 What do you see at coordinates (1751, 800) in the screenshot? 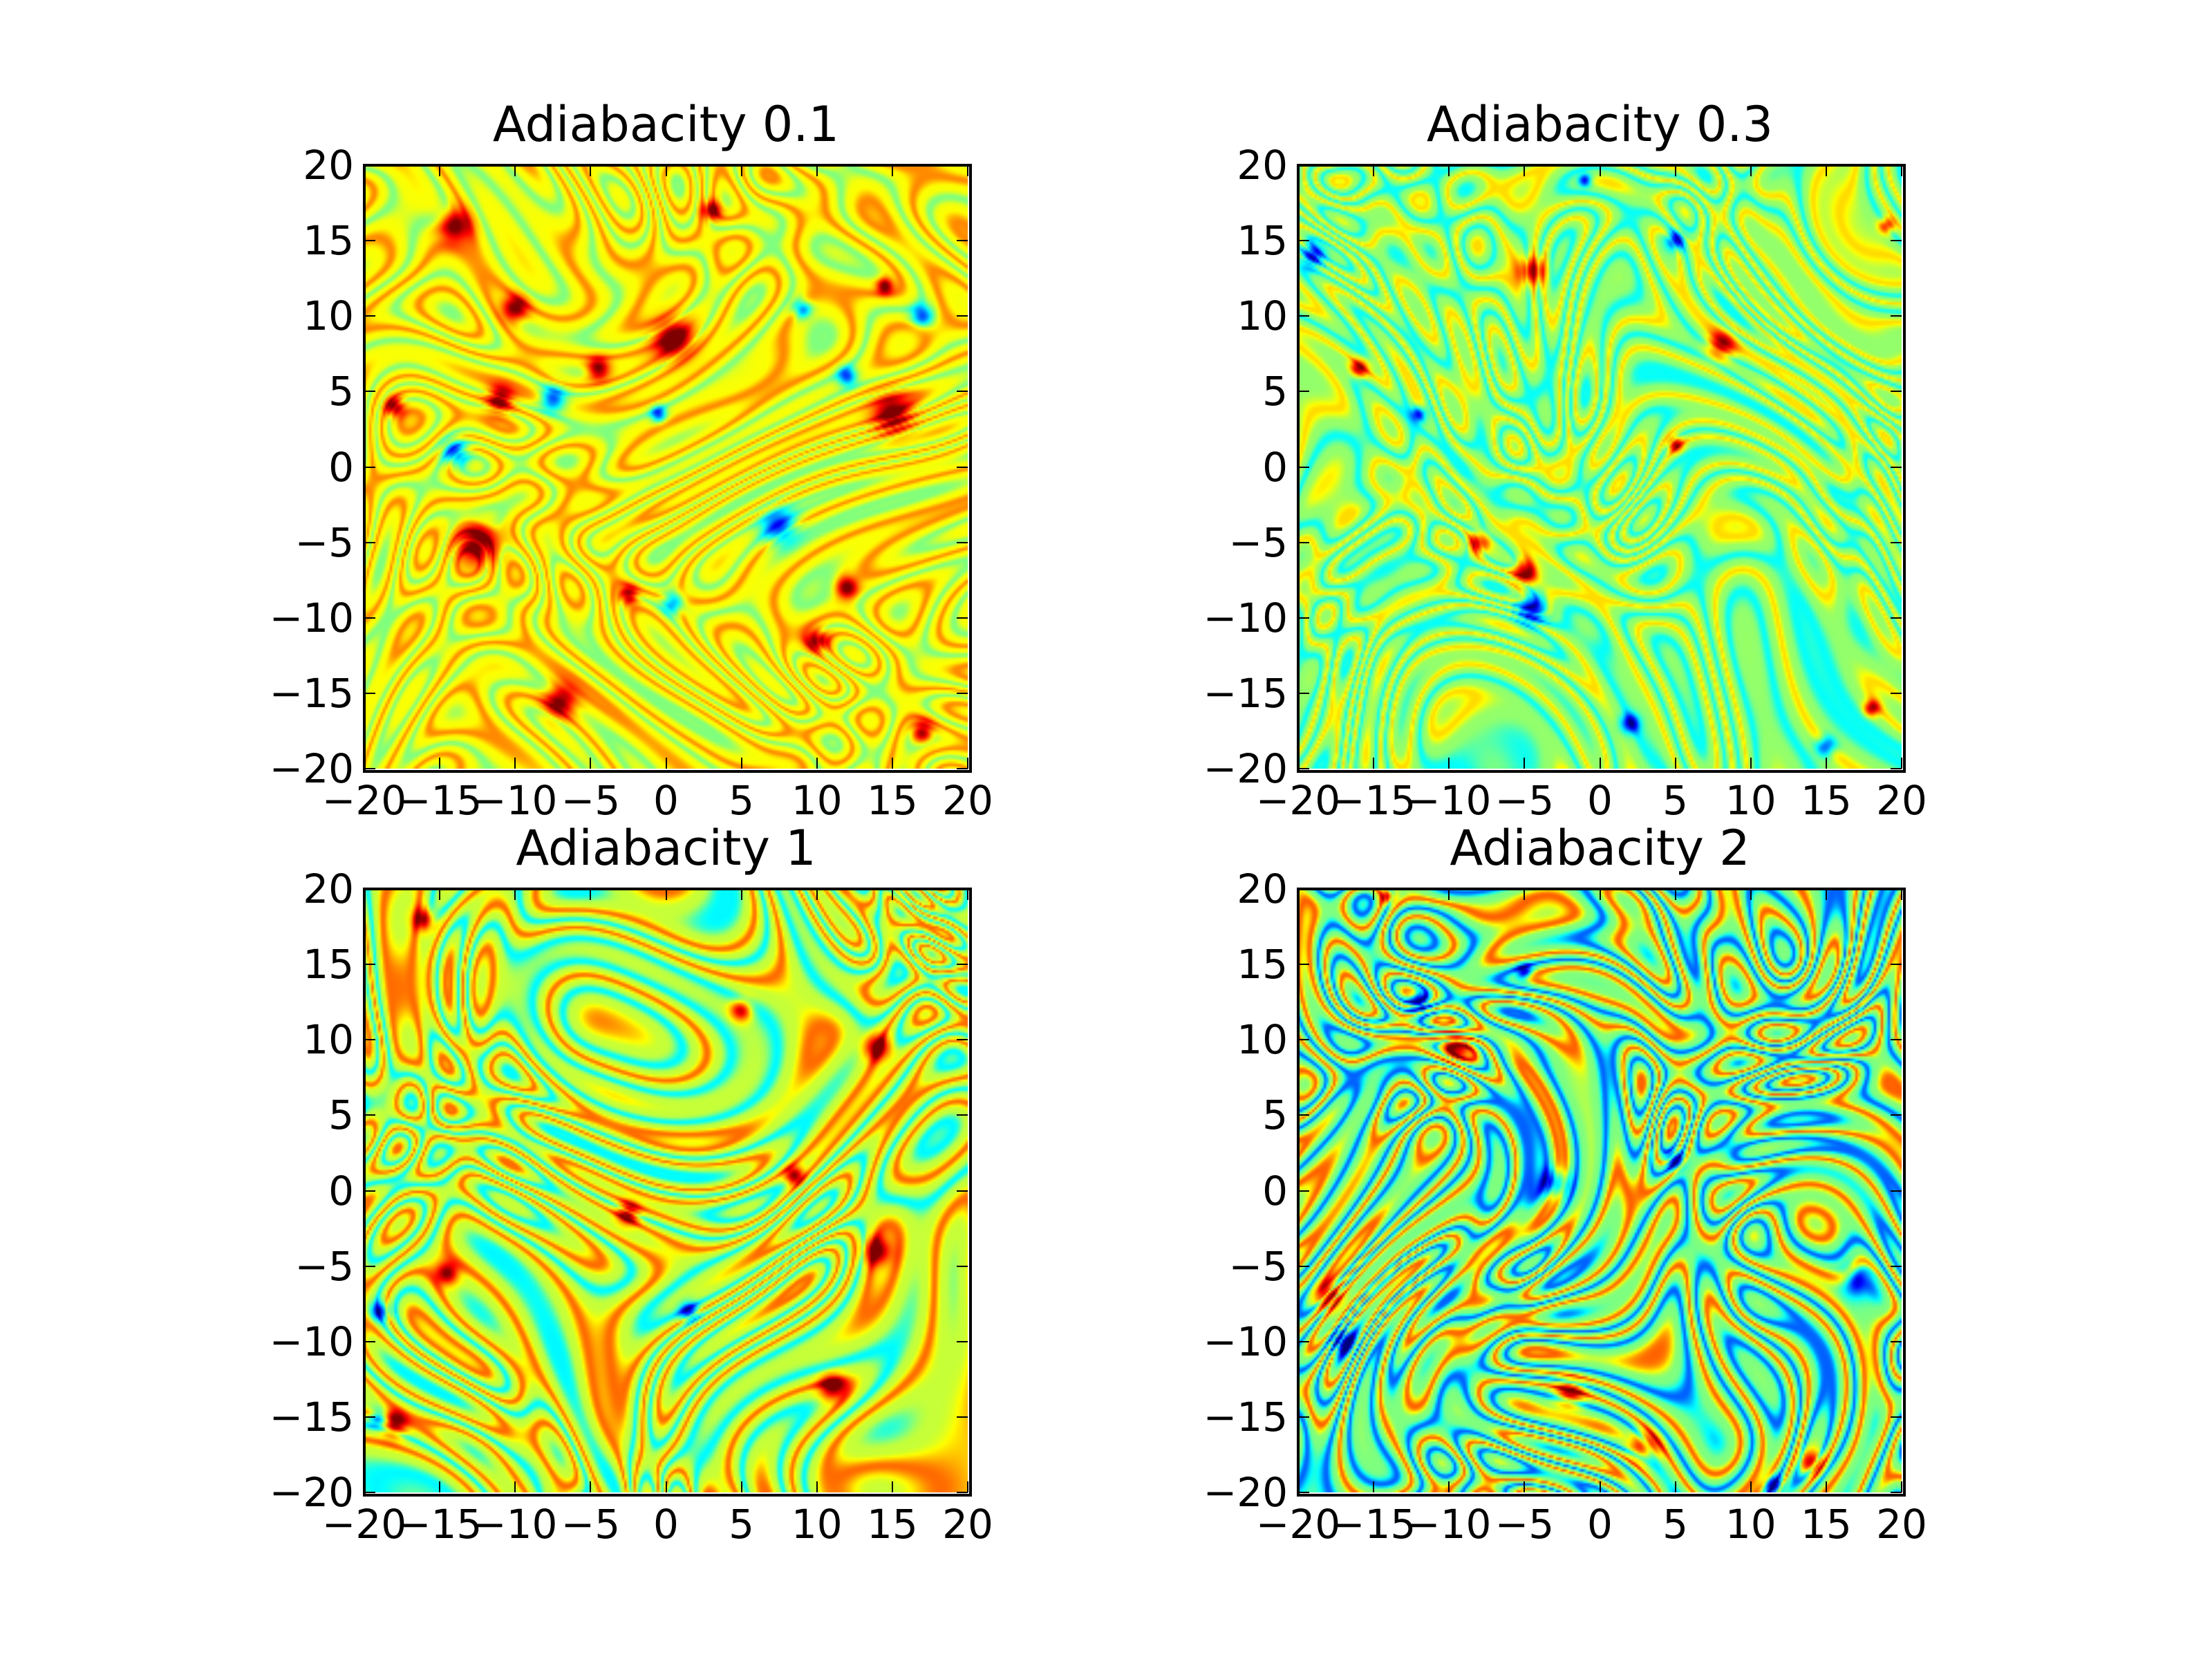
I see `x-tick-label: 10` at bounding box center [1751, 800].